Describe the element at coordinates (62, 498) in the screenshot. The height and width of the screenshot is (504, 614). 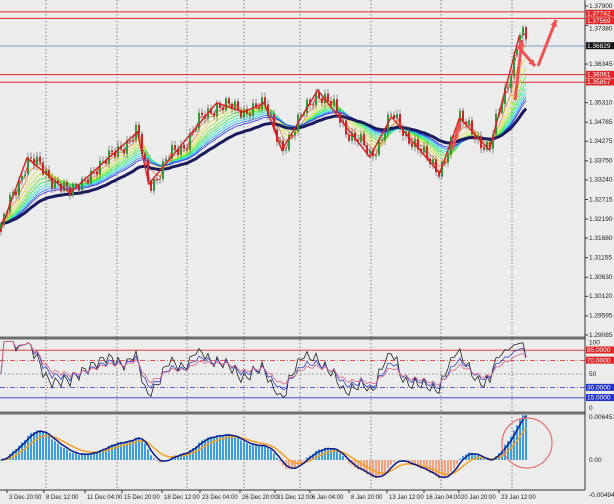
I see `time-tick-label: 8 Dec 12:00` at that location.